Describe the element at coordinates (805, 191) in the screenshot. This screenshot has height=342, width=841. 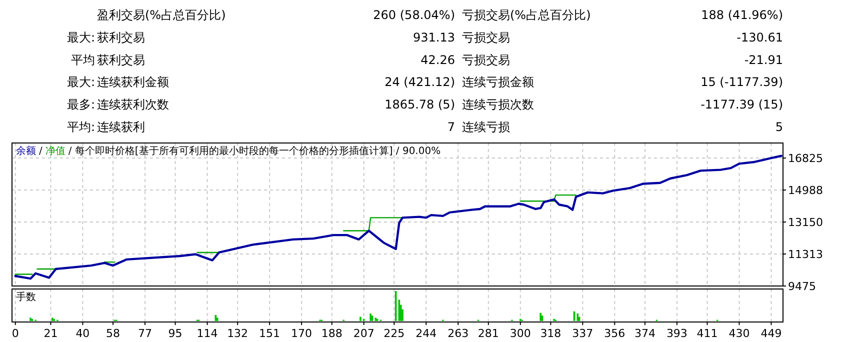
I see `y-tick-label: 14988` at that location.